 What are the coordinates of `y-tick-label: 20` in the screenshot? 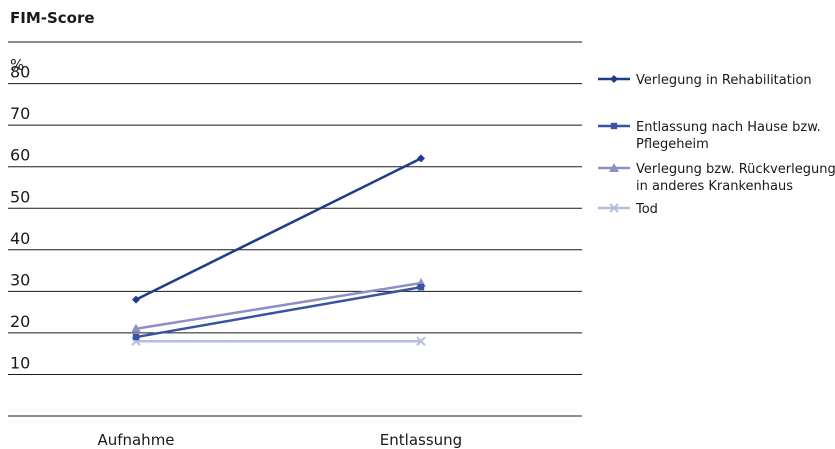 It's located at (20, 321).